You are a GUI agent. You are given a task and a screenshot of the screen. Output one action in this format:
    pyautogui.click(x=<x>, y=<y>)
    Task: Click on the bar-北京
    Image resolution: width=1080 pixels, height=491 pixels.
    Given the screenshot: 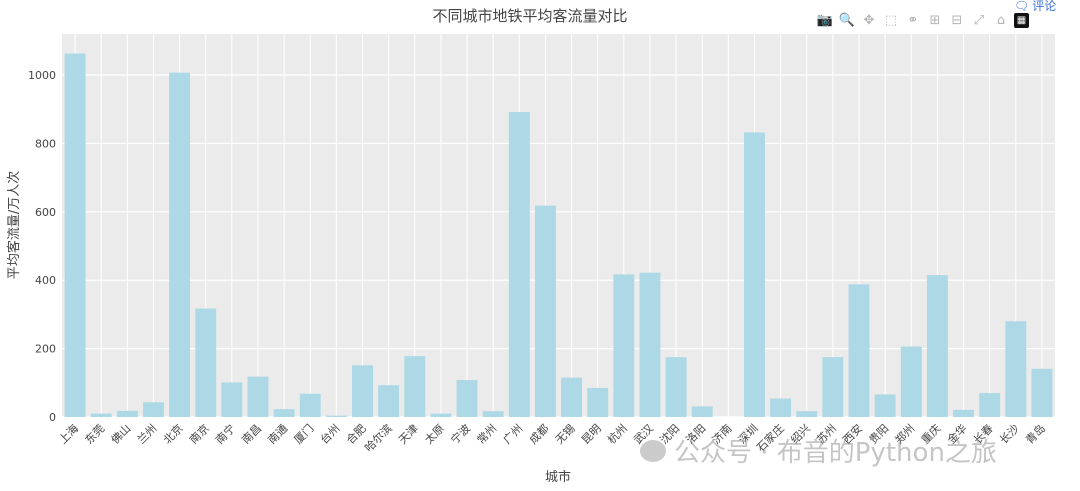 What is the action you would take?
    pyautogui.click(x=180, y=244)
    